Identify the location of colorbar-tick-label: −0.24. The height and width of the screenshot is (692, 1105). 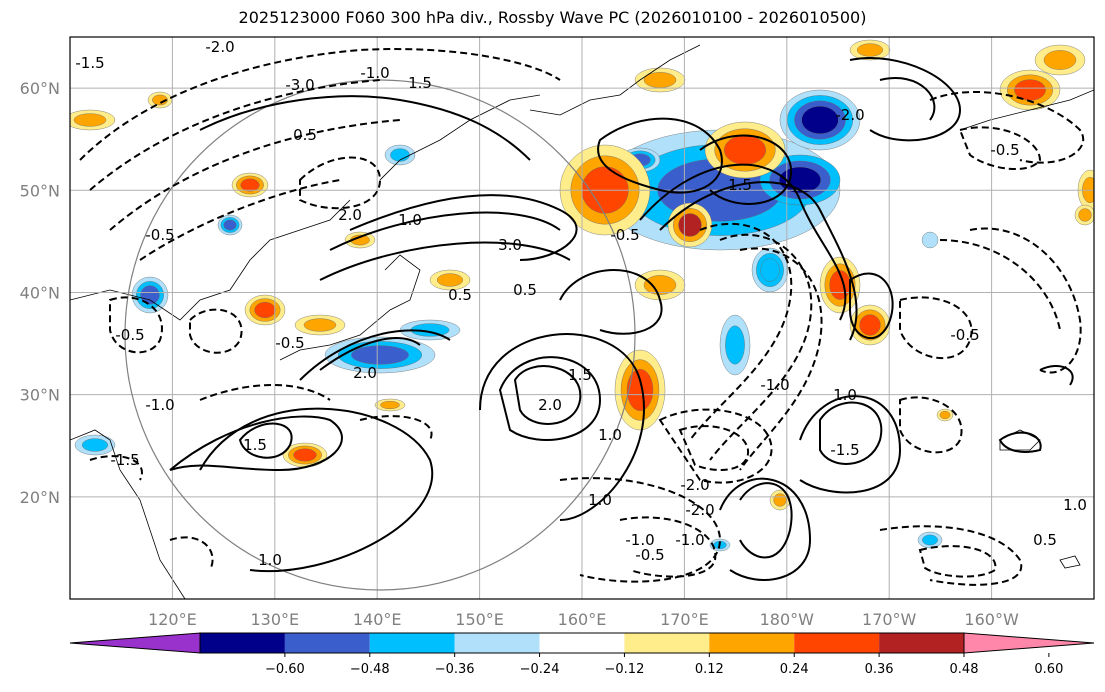
(540, 669).